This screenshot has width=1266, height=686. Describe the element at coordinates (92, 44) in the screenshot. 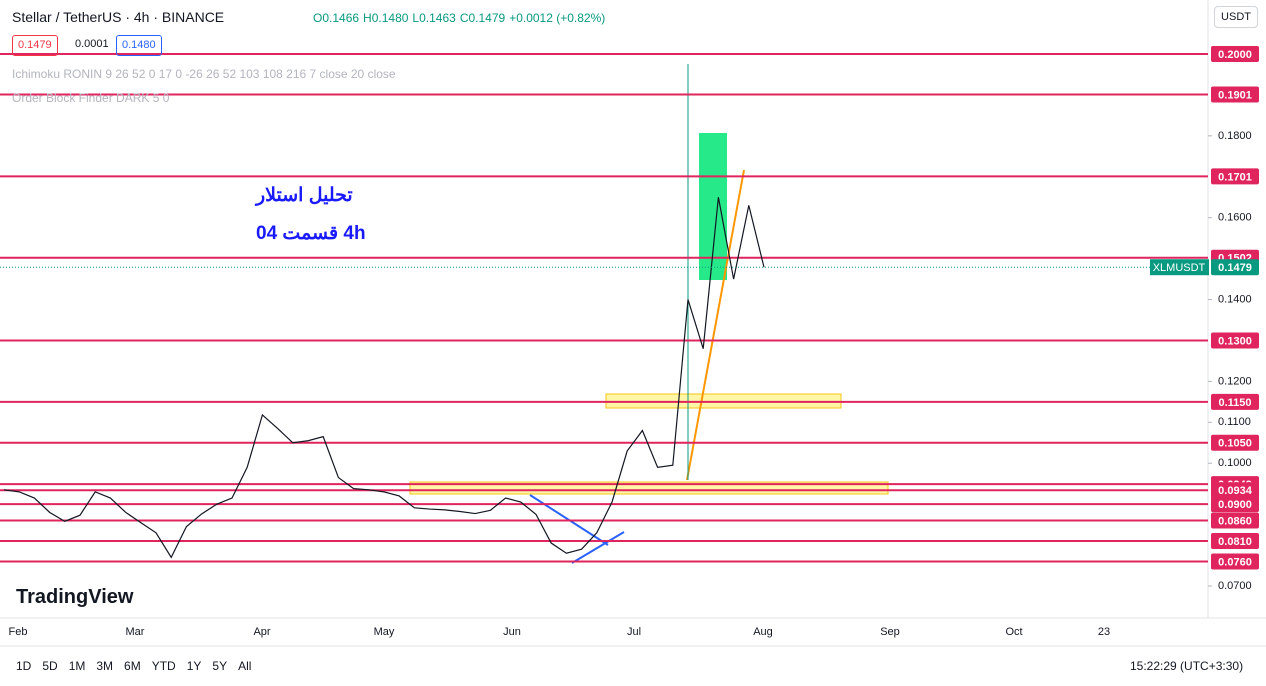

I see `spread: 0.0001` at that location.